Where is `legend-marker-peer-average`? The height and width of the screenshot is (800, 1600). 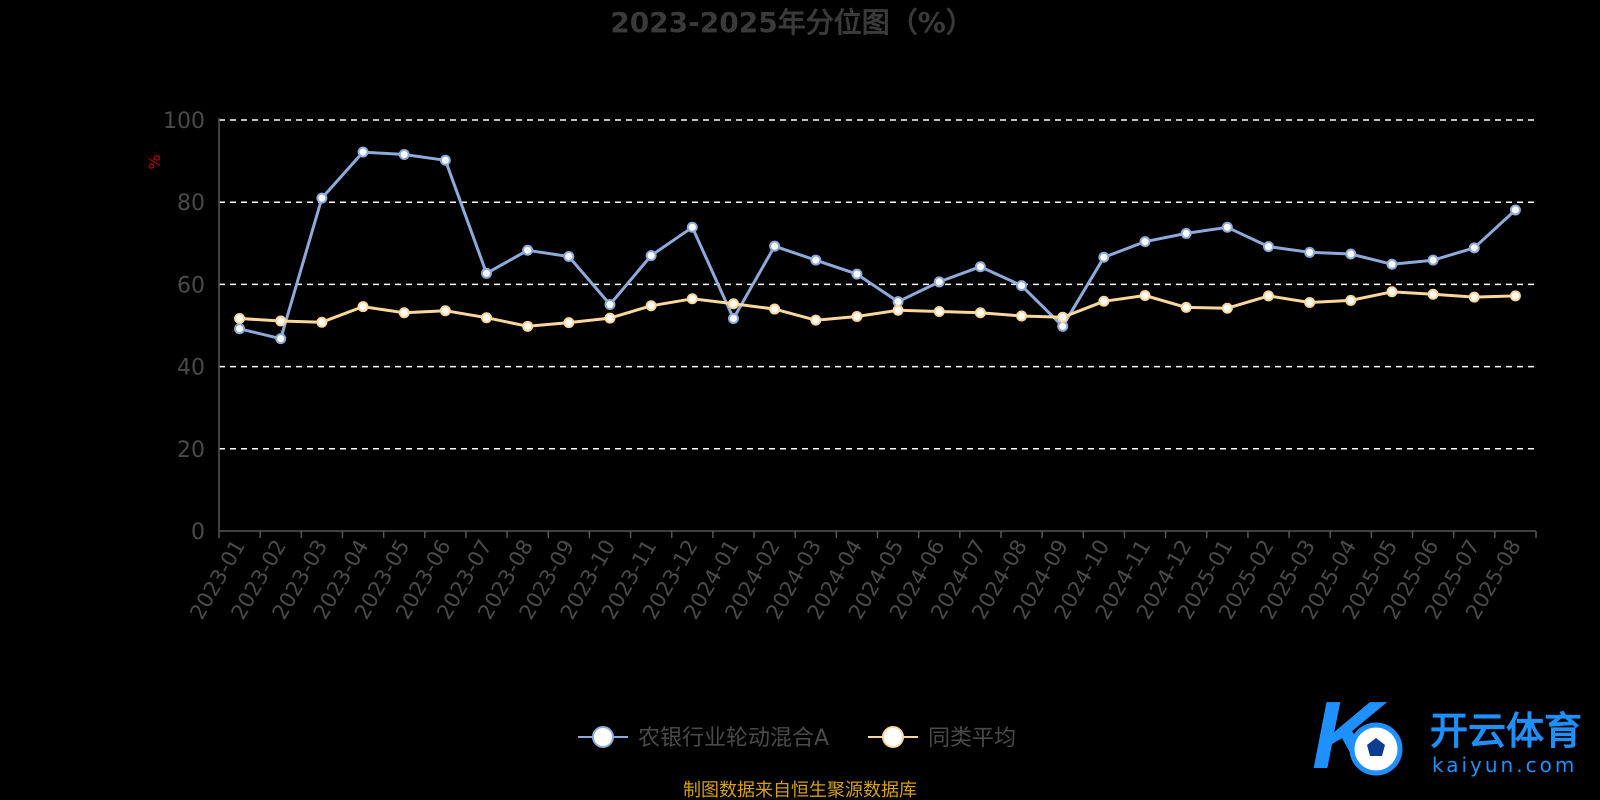
legend-marker-peer-average is located at coordinates (893, 737).